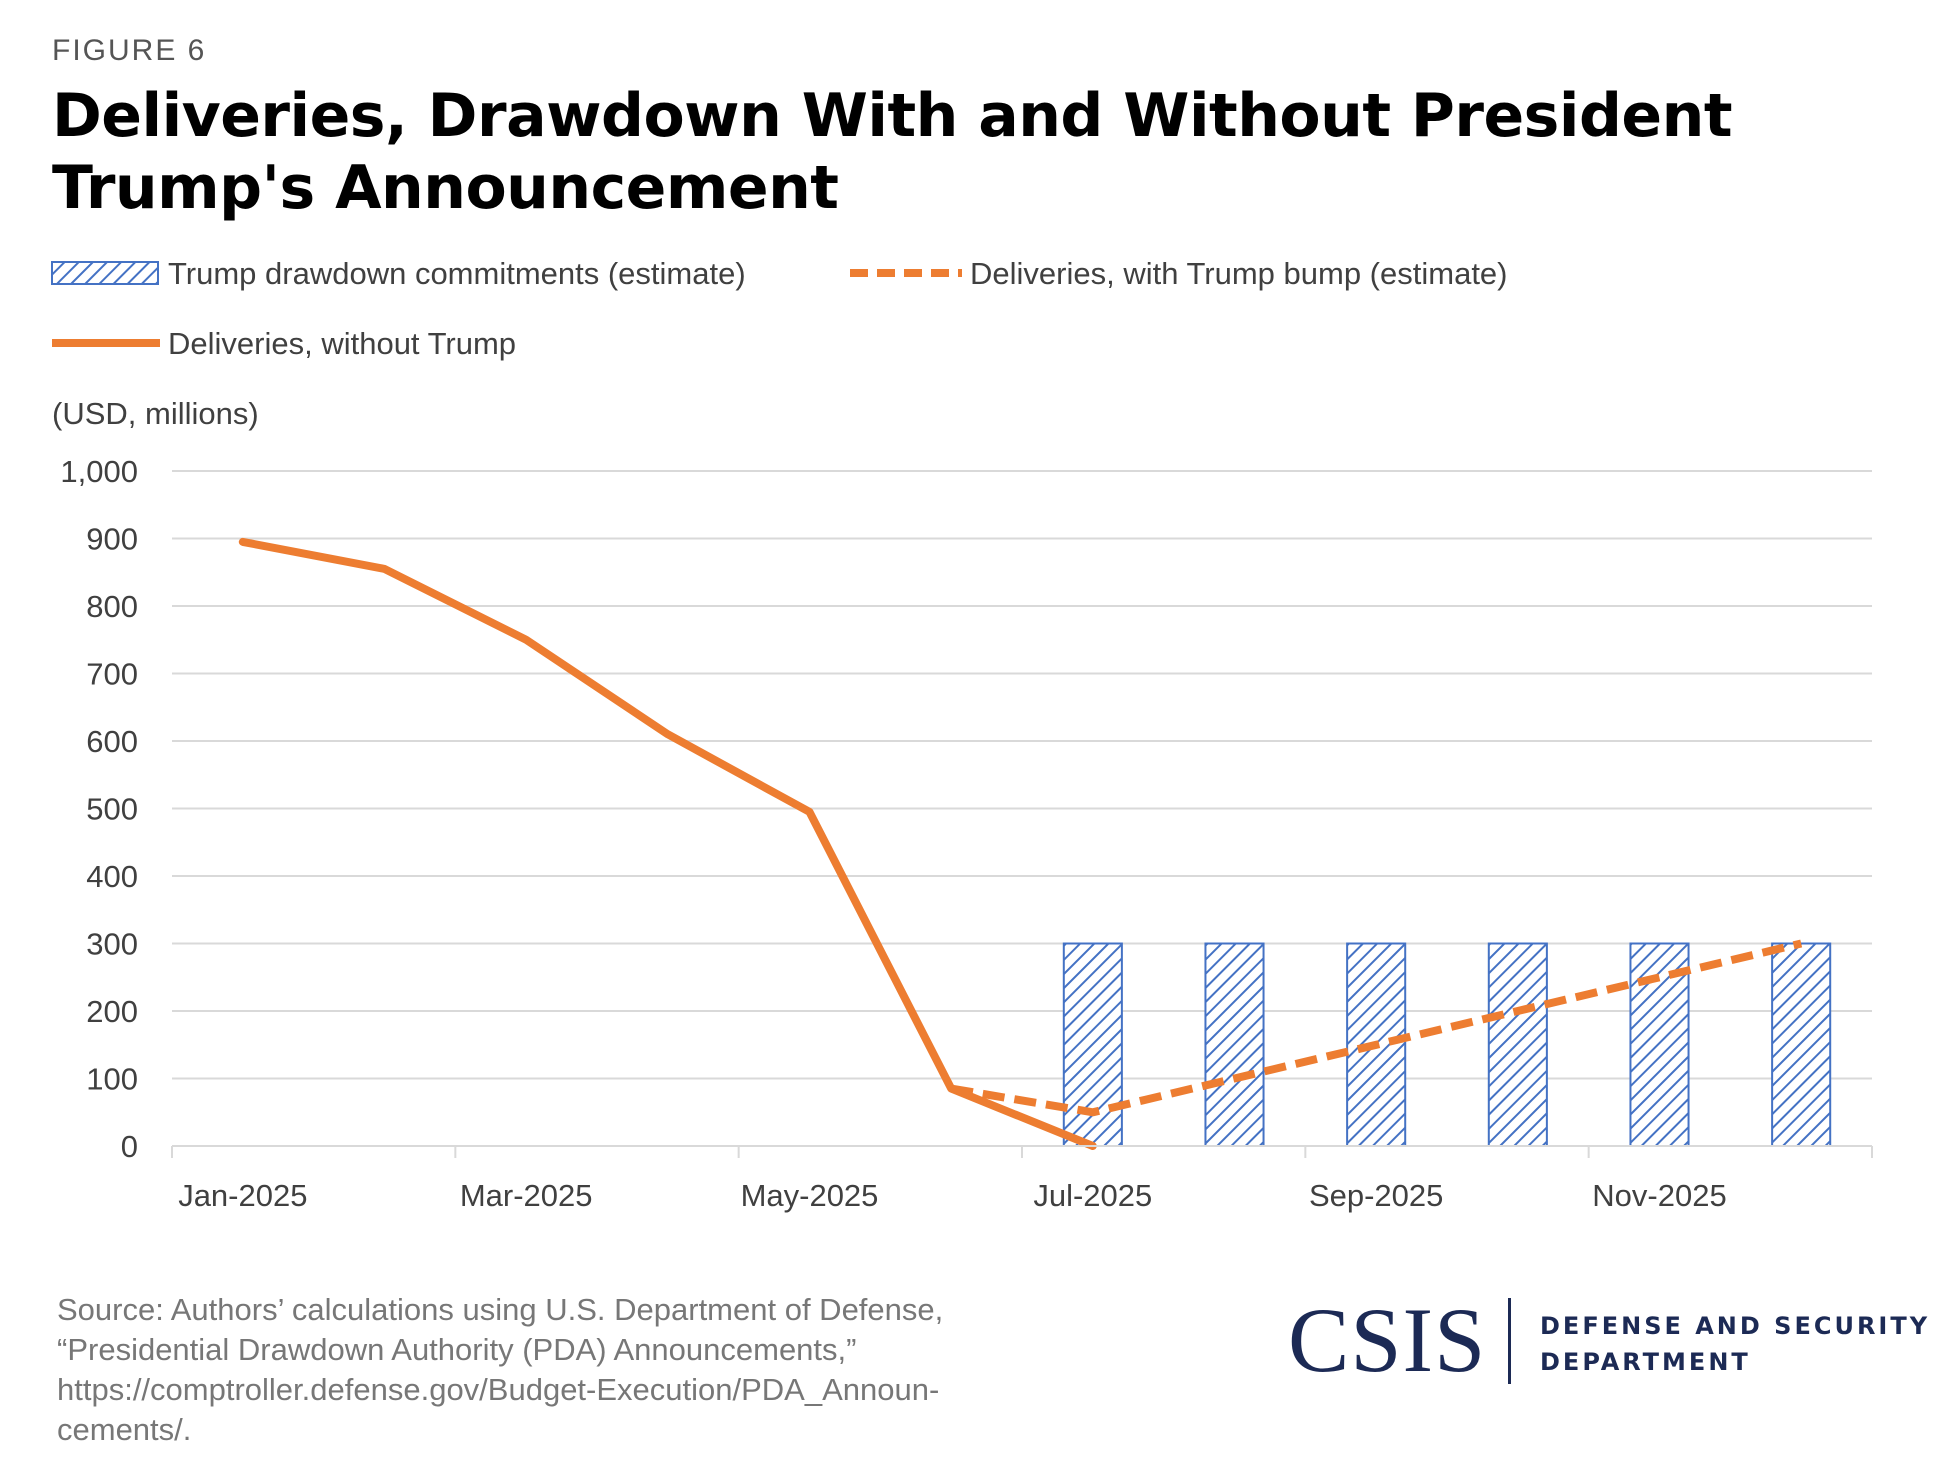  What do you see at coordinates (1376, 1028) in the screenshot?
I see `line-with-trump-bump` at bounding box center [1376, 1028].